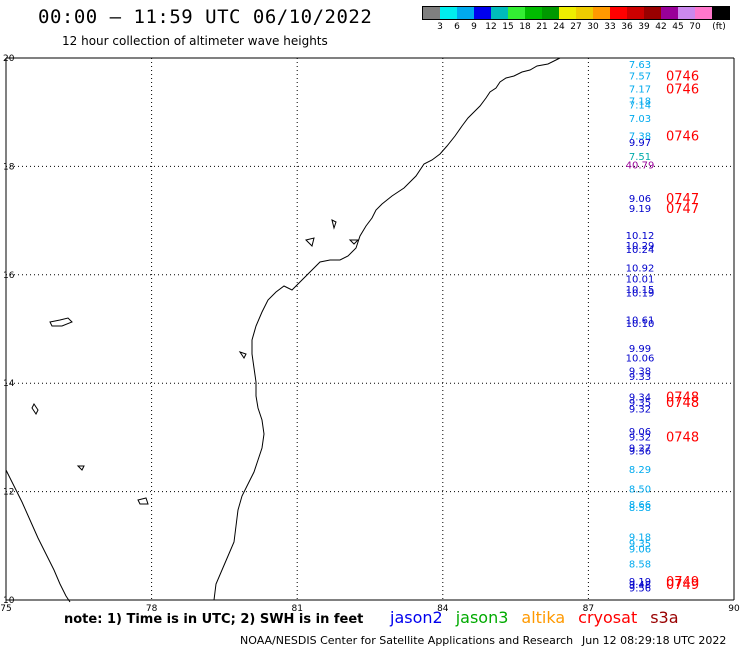 This screenshot has height=650, width=740. Describe the element at coordinates (542, 27) in the screenshot. I see `legend-label: 21` at that location.